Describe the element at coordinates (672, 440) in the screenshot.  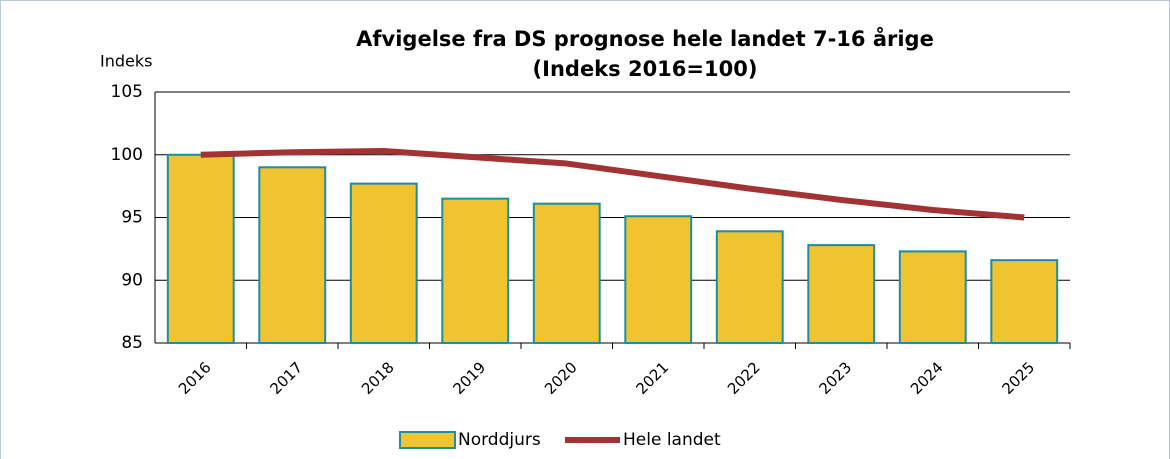
I see `legend-label: Hele landet` at that location.